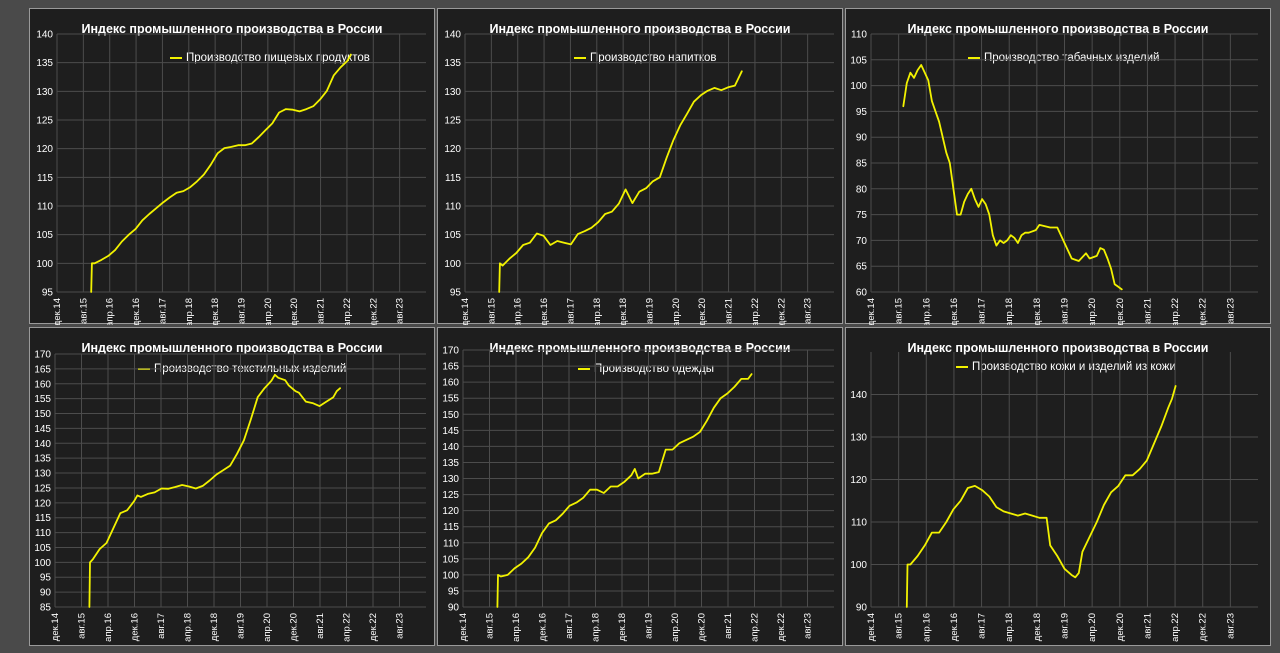 This screenshot has height=653, width=1280. What do you see at coordinates (450, 351) in the screenshot?
I see `y-tick-label: 170` at bounding box center [450, 351].